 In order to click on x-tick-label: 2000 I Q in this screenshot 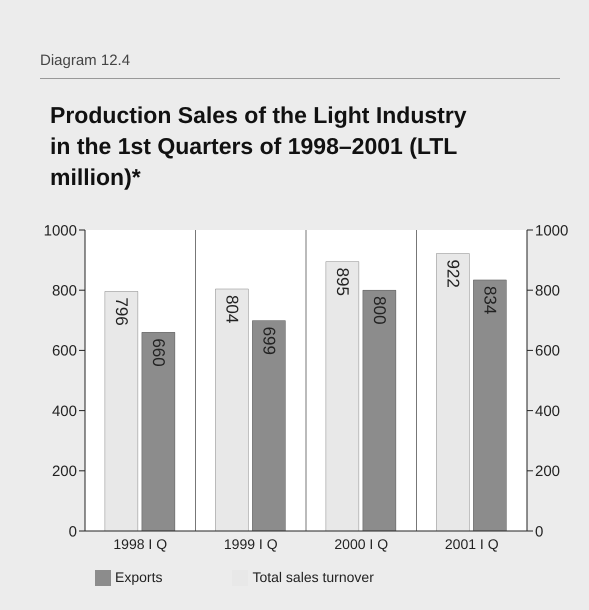, I will do `click(361, 544)`.